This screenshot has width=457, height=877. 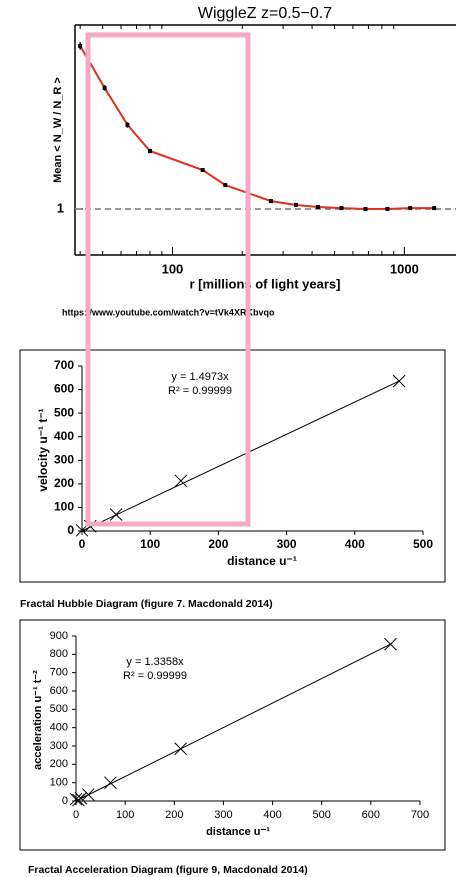 What do you see at coordinates (265, 13) in the screenshot?
I see `chart-title: WiggleZ z=0.5−0.7` at bounding box center [265, 13].